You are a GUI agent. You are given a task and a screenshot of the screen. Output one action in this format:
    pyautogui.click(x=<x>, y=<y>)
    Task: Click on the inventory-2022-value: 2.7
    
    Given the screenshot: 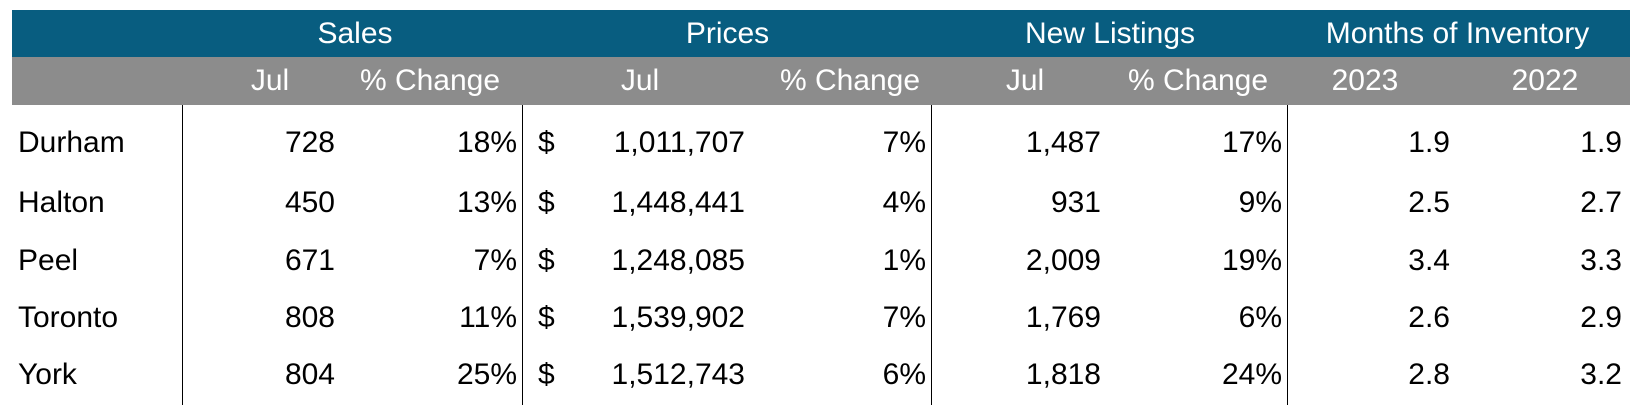 What is the action you would take?
    pyautogui.click(x=1601, y=202)
    